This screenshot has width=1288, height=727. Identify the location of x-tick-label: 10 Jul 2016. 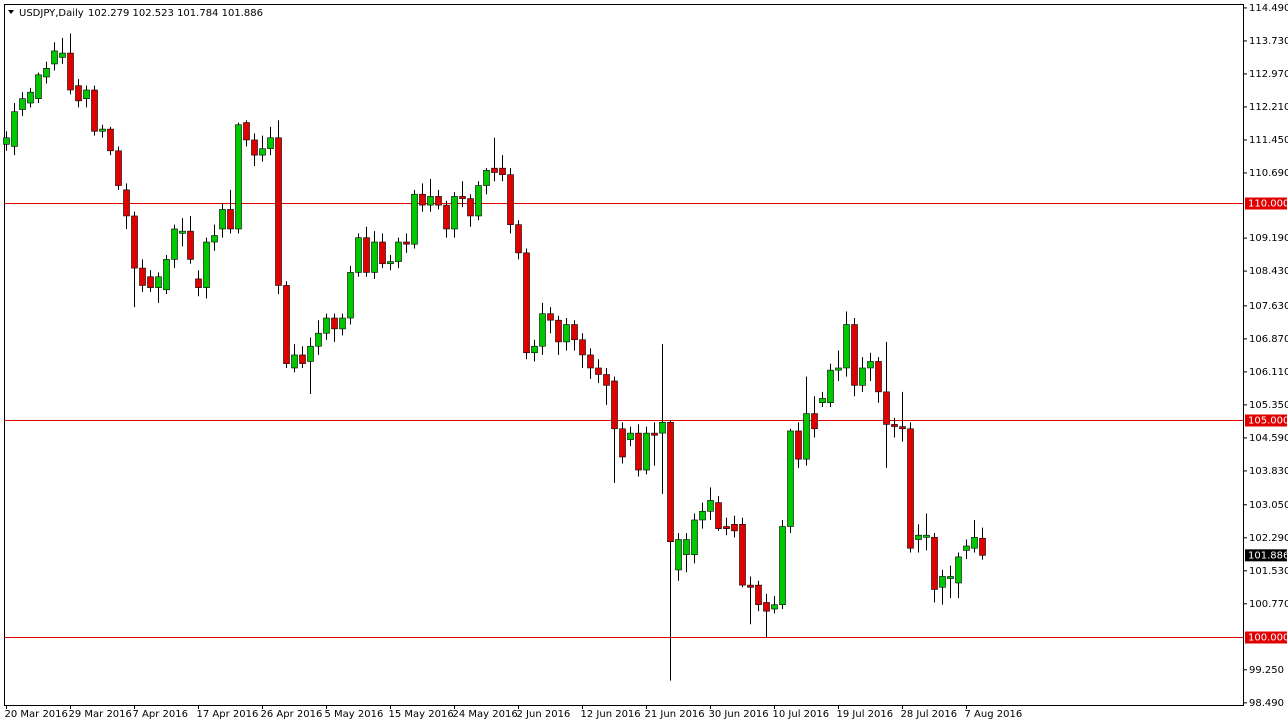
(801, 714).